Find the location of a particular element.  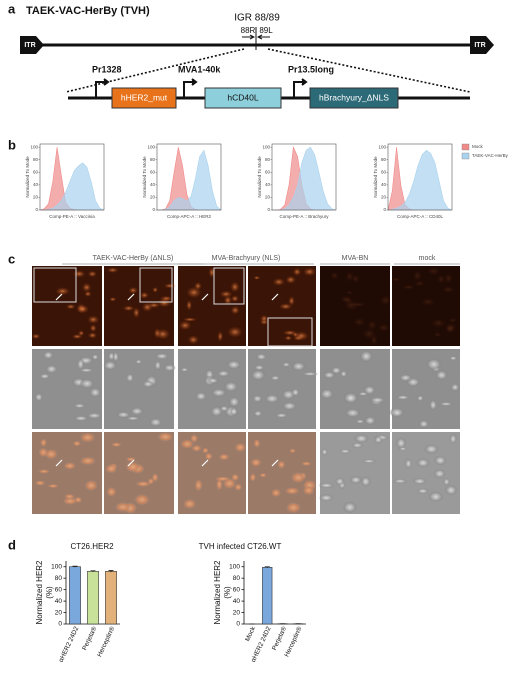

y-tick-label: 40 is located at coordinates (268, 184).